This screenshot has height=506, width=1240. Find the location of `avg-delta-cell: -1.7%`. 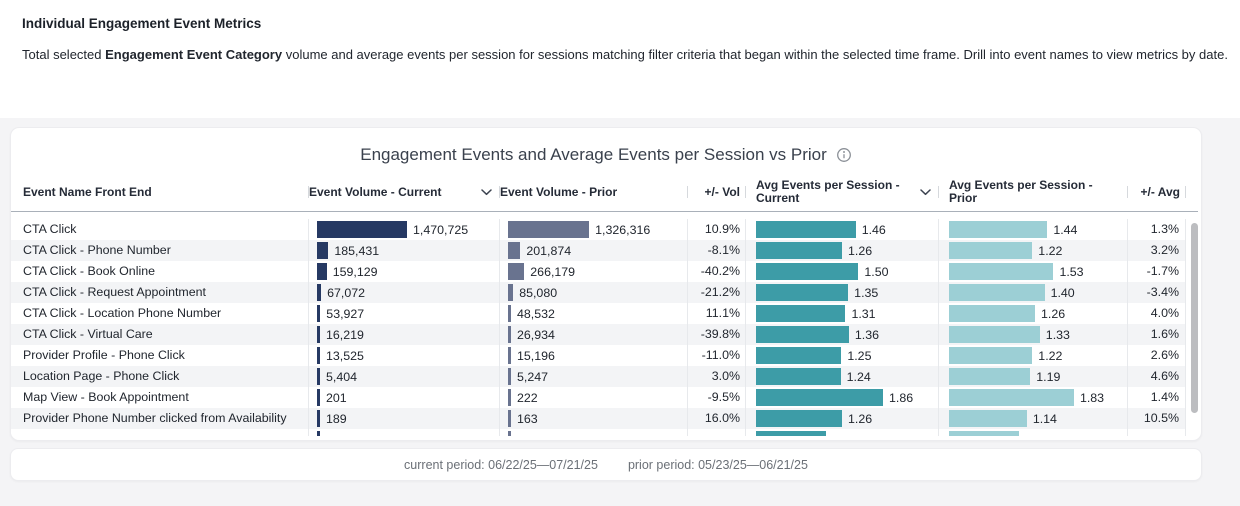

avg-delta-cell: -1.7% is located at coordinates (1157, 271).